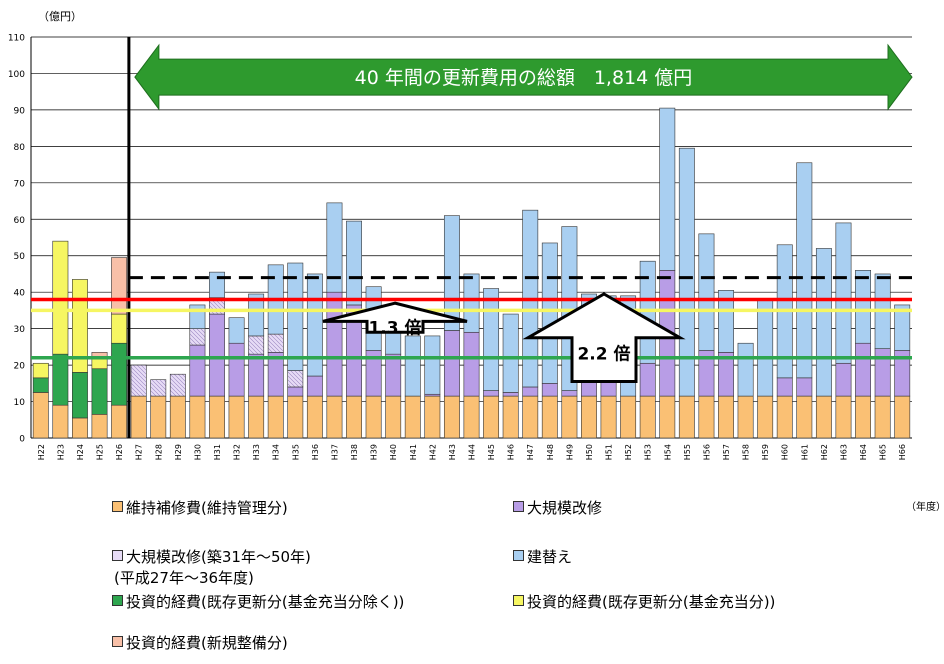 This screenshot has height=664, width=944. What do you see at coordinates (158, 452) in the screenshot?
I see `x-tick-label: H28` at bounding box center [158, 452].